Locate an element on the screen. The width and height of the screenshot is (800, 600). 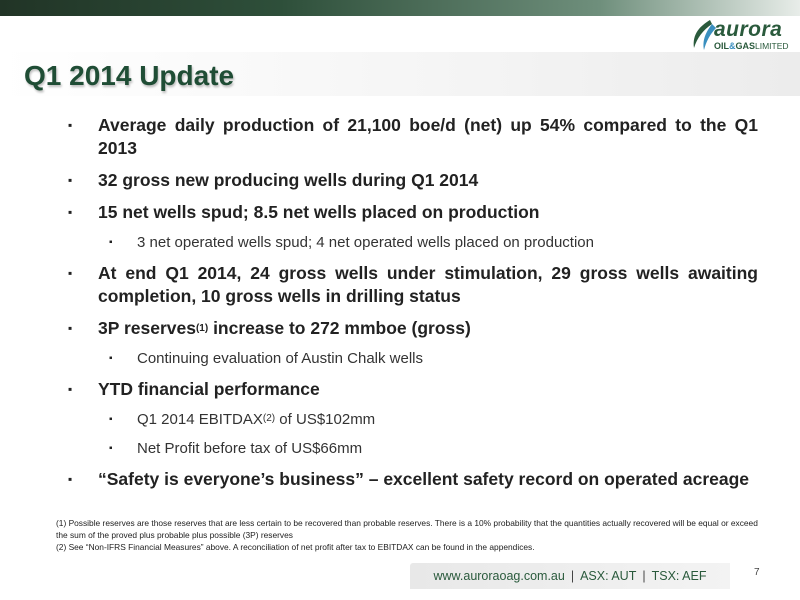
bullet-text: Q1 2014 EBITDAX is located at coordinates (200, 419).